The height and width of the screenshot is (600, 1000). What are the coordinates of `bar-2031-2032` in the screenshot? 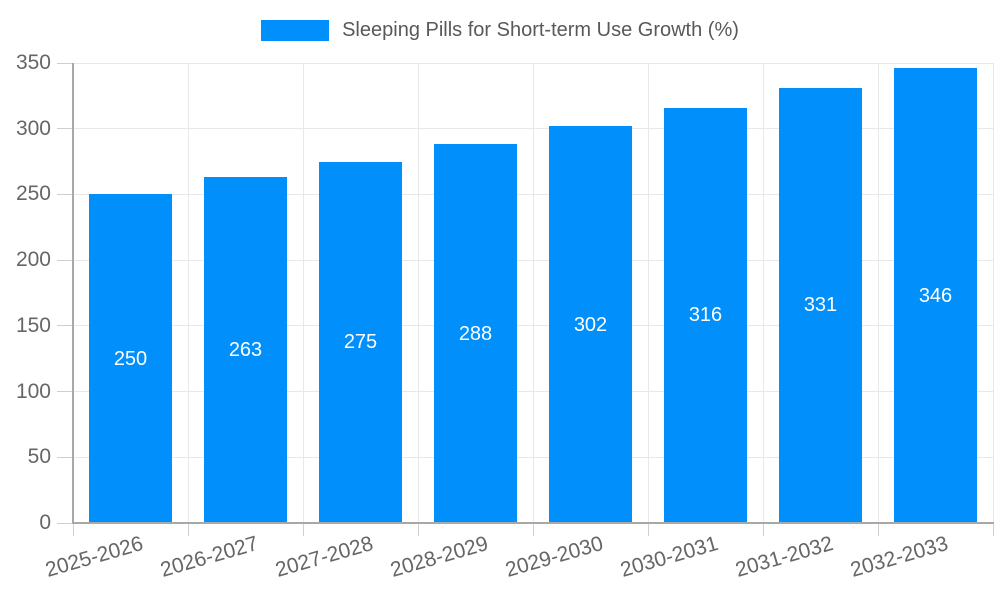 It's located at (820, 305).